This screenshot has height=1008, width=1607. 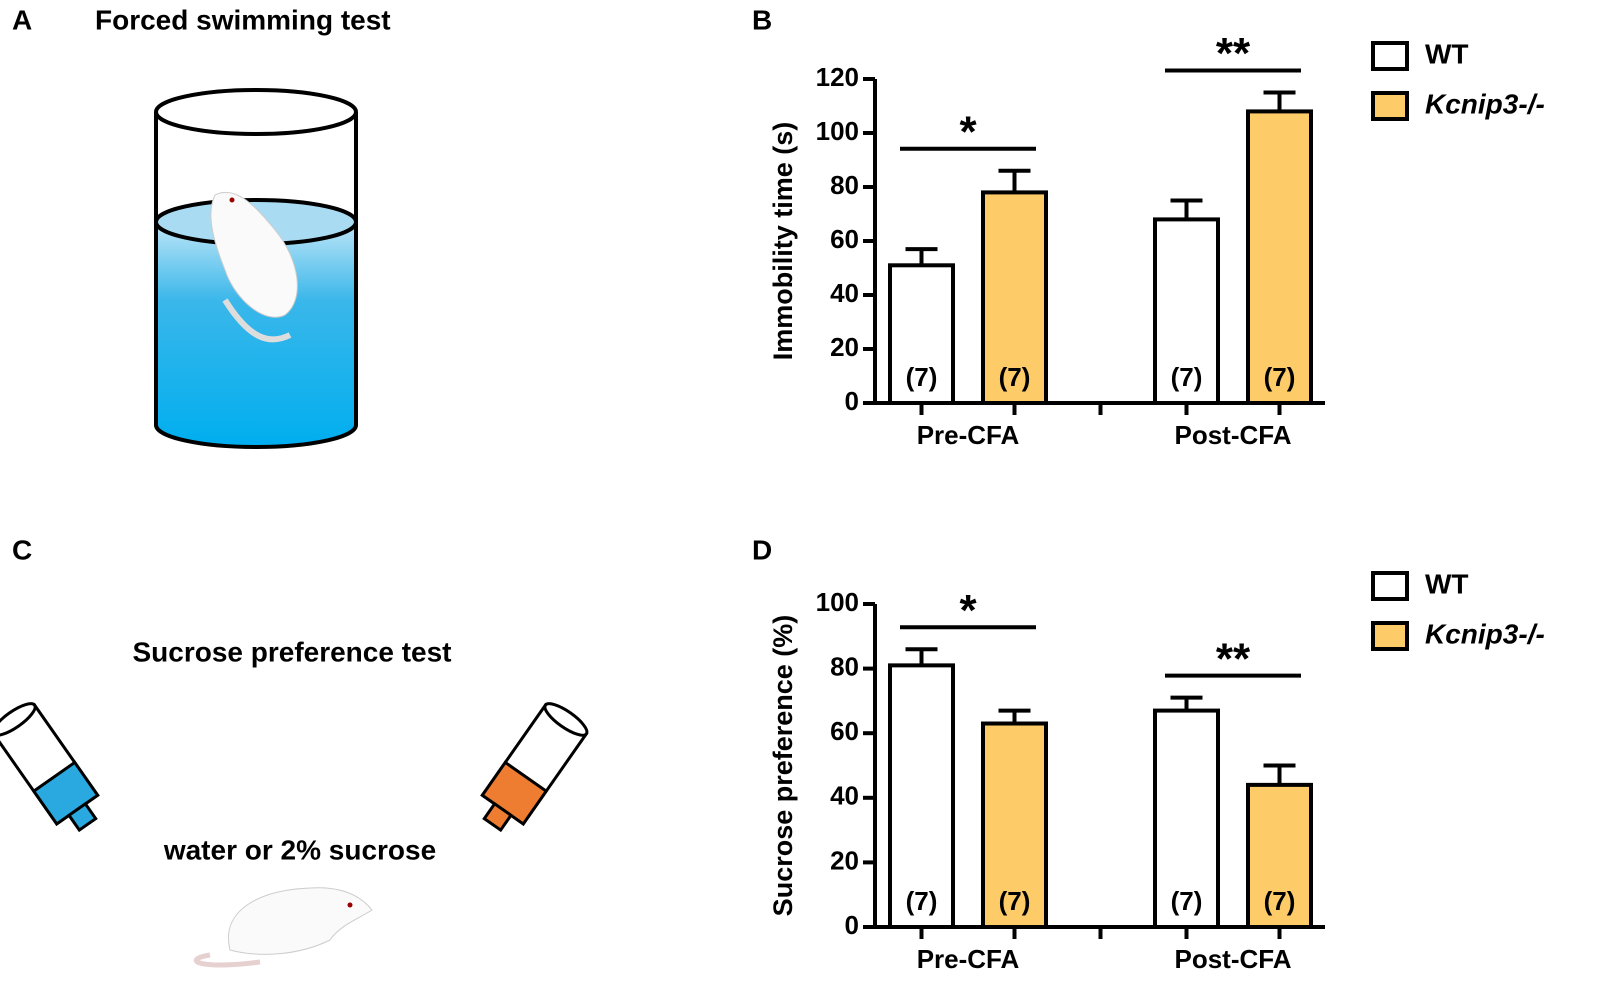 What do you see at coordinates (762, 549) in the screenshot?
I see `panel-letter: D` at bounding box center [762, 549].